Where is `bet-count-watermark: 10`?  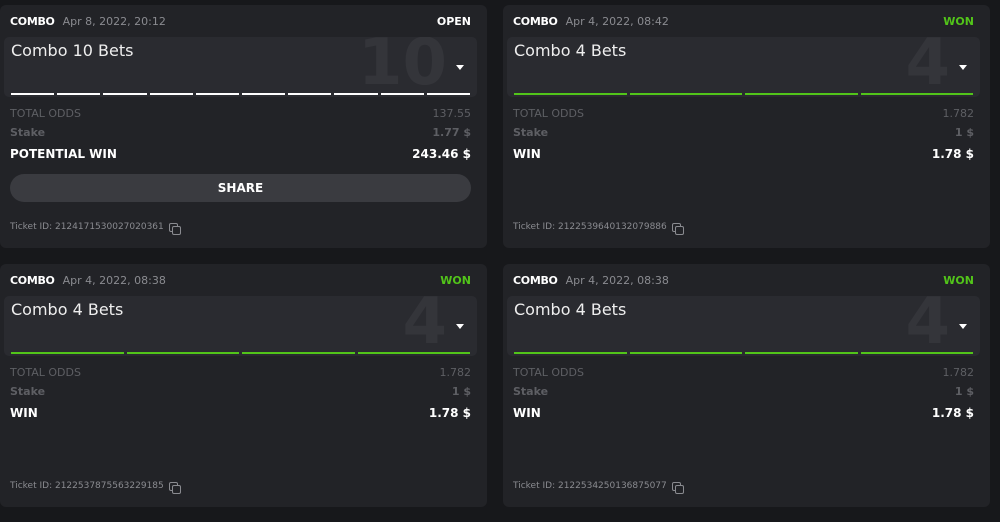
bet-count-watermark: 10 is located at coordinates (402, 67).